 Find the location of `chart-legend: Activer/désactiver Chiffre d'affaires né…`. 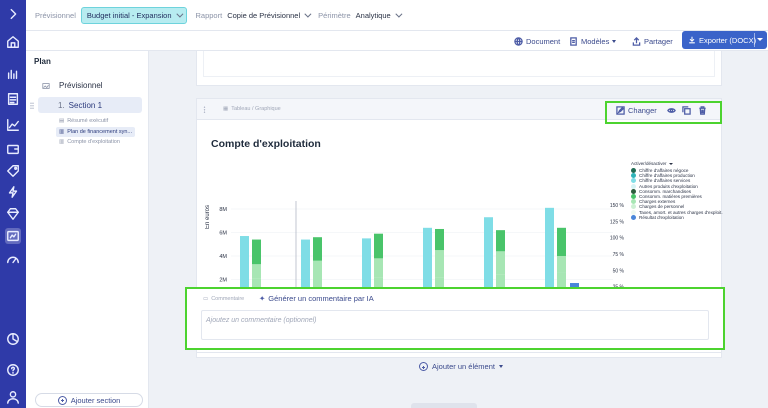

chart-legend: Activer/désactiver Chiffre d'affaires né… is located at coordinates (677, 190).